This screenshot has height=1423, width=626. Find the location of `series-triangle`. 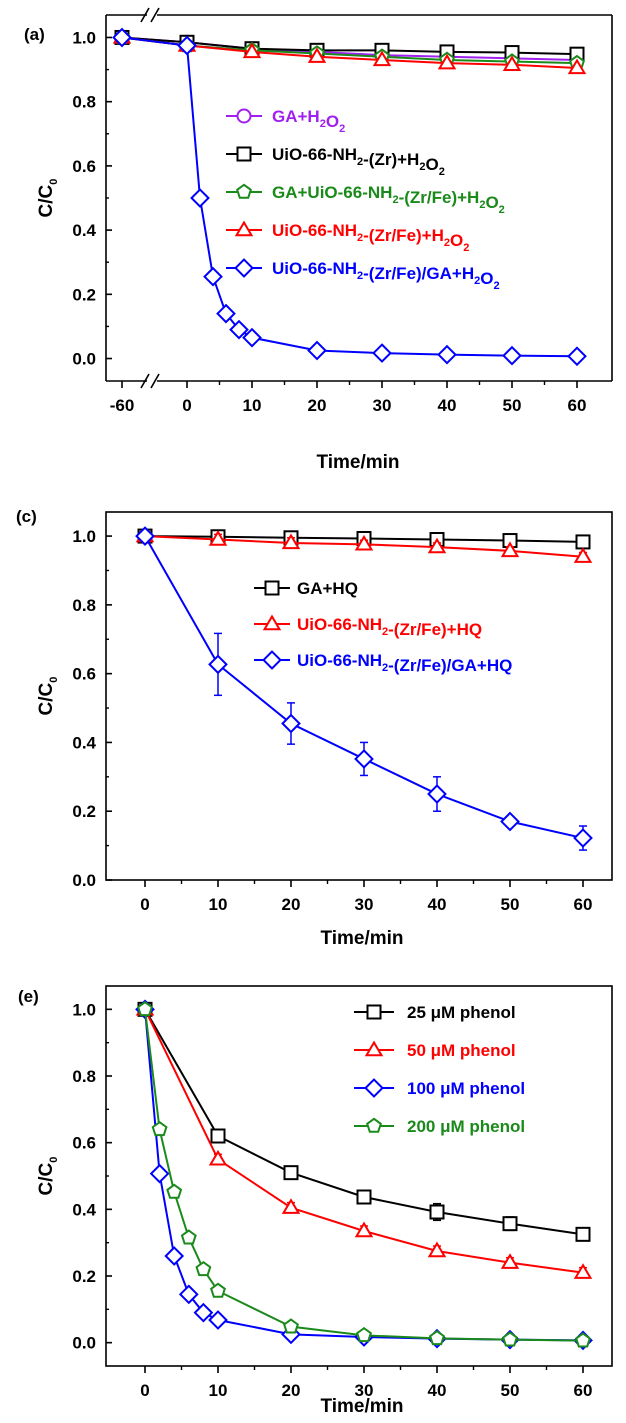

series-triangle is located at coordinates (364, 544).